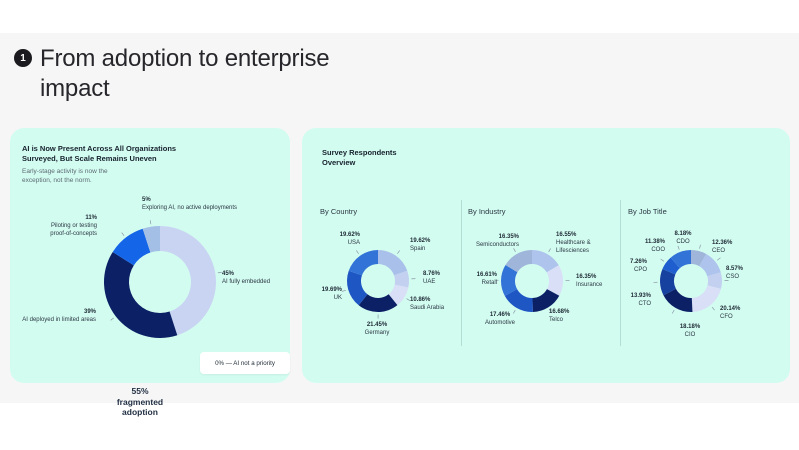 This screenshot has height=450, width=799. I want to click on label-cio: 18.18% CIO, so click(690, 331).